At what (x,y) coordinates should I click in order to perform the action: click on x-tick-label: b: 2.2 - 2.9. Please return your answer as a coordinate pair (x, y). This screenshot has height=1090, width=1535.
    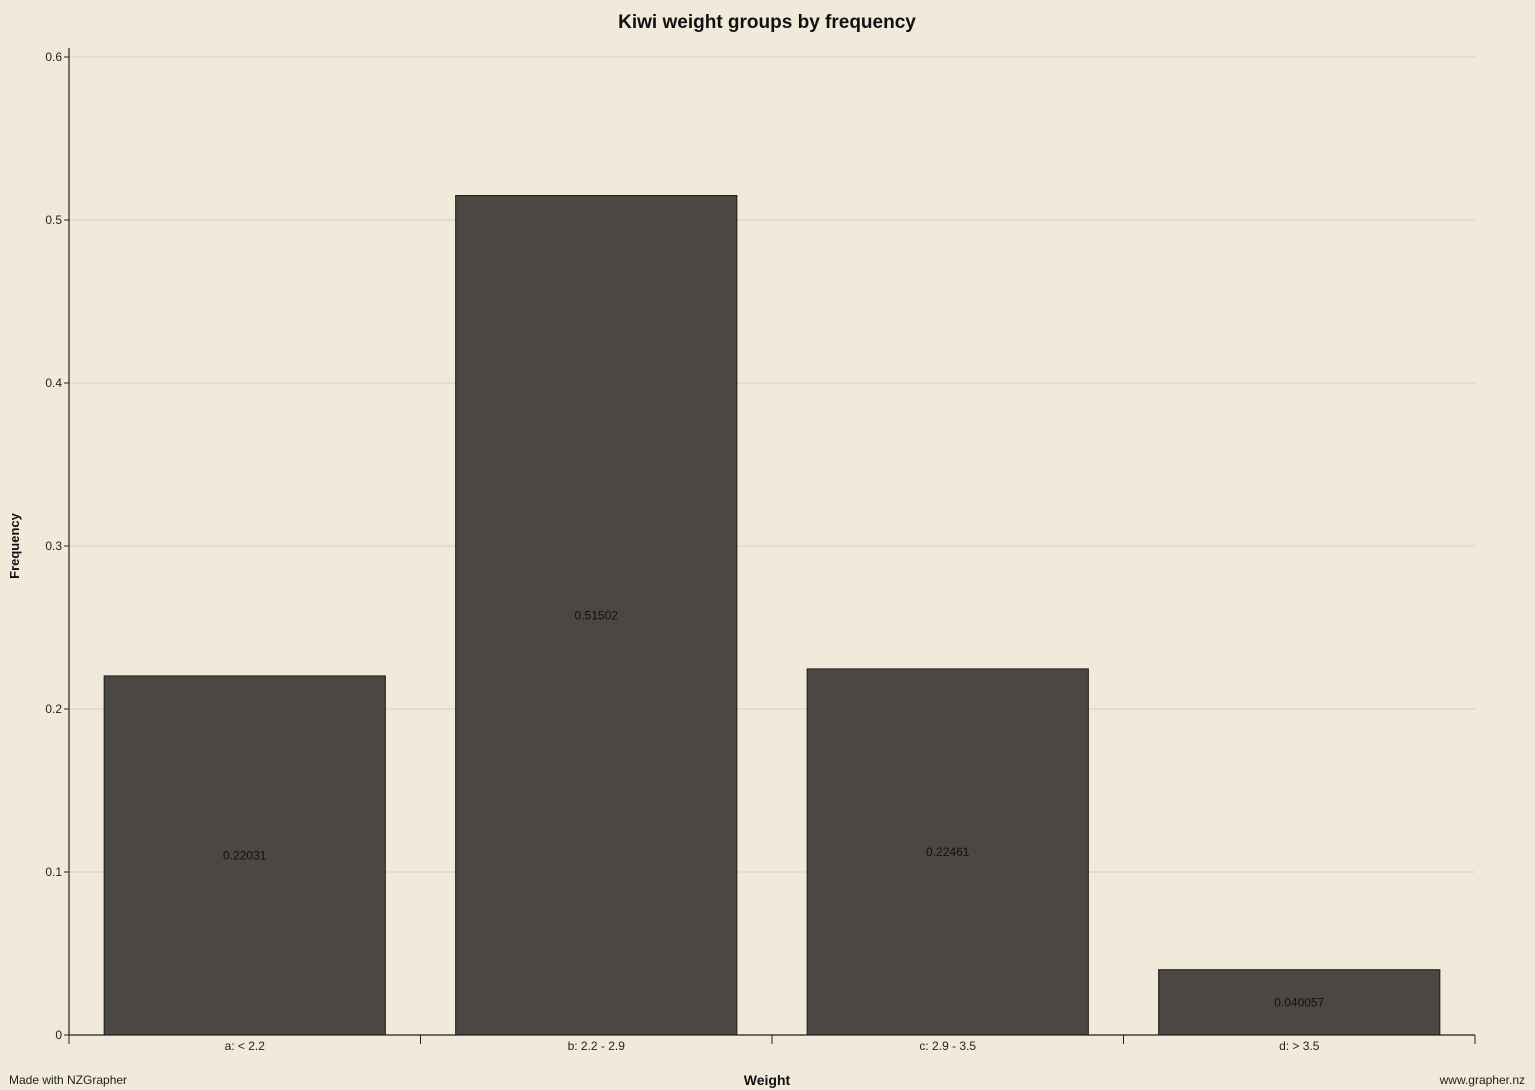
    Looking at the image, I should click on (597, 1046).